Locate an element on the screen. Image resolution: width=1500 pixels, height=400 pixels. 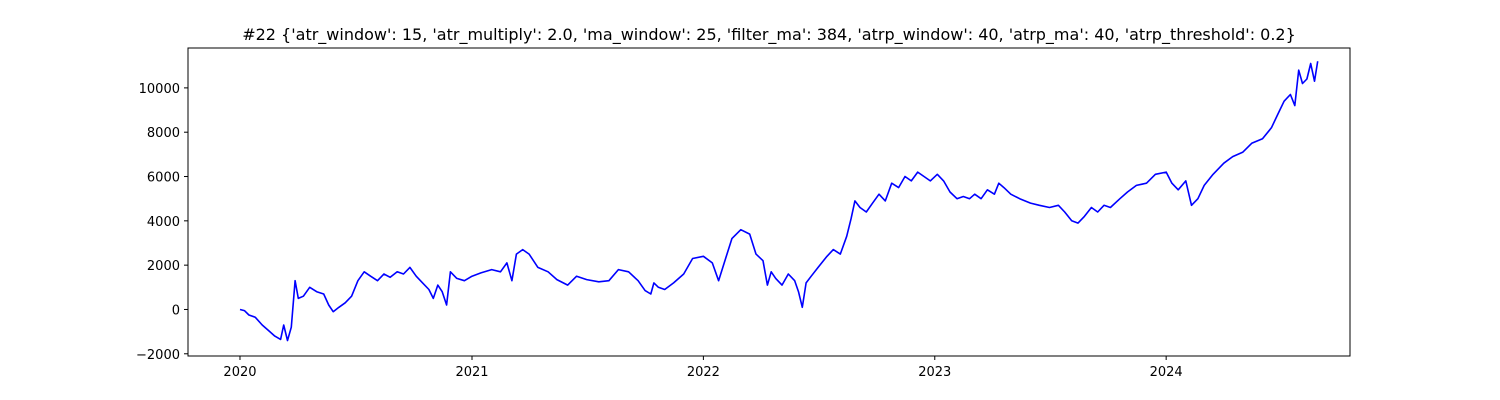
y-tick-label: 6000 is located at coordinates (163, 178).